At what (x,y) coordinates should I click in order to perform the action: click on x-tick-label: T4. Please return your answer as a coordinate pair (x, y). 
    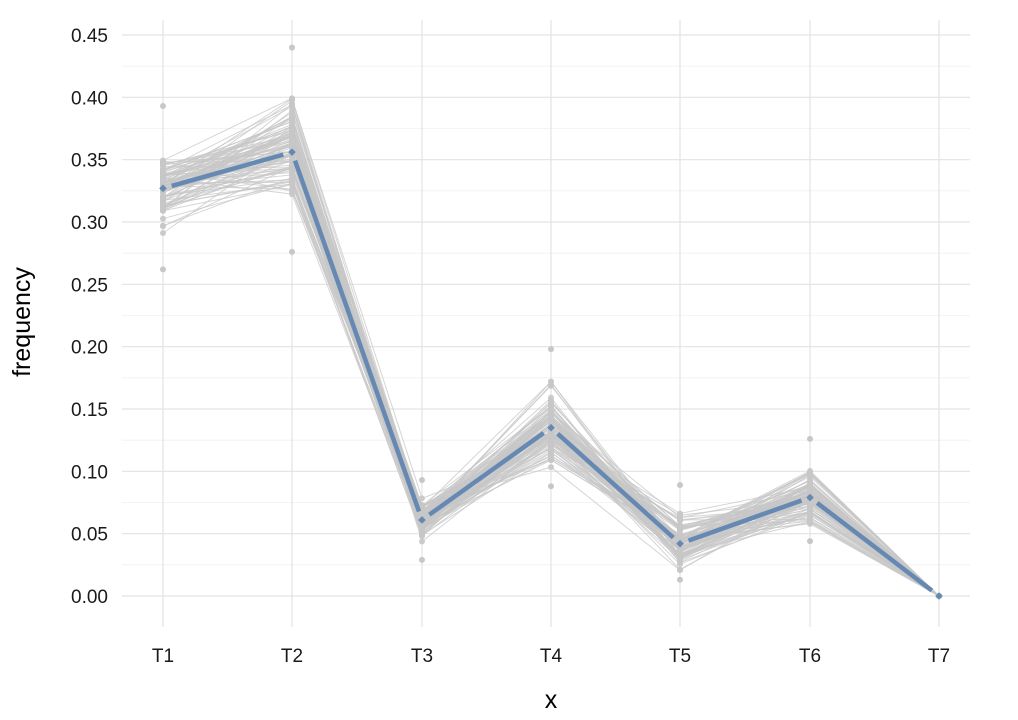
    Looking at the image, I should click on (551, 656).